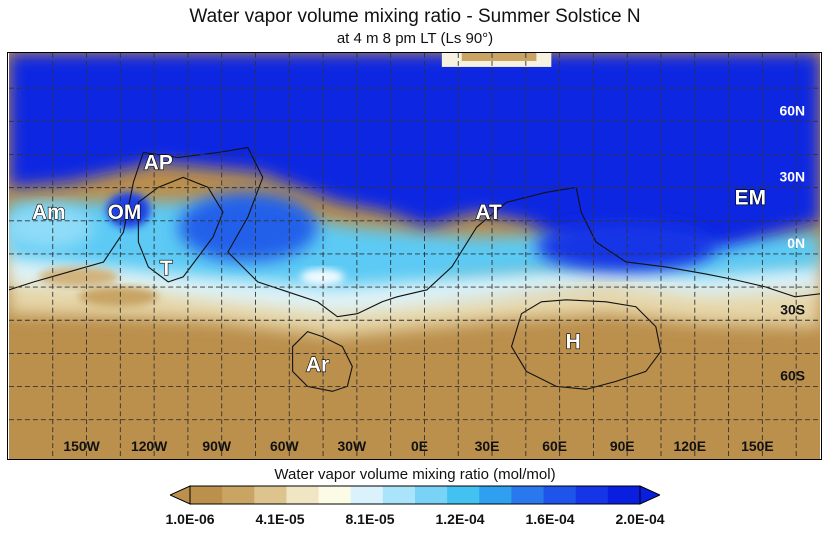 Image resolution: width=830 pixels, height=544 pixels. I want to click on colorbar-tick-label: 1.2E-04, so click(460, 519).